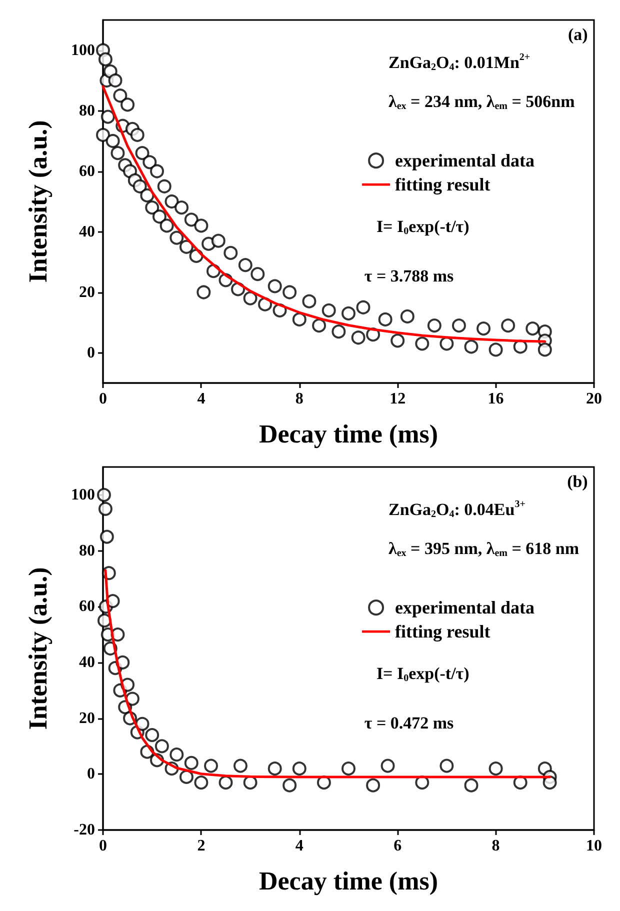  Describe the element at coordinates (84, 830) in the screenshot. I see `y-tick-label: -20` at that location.